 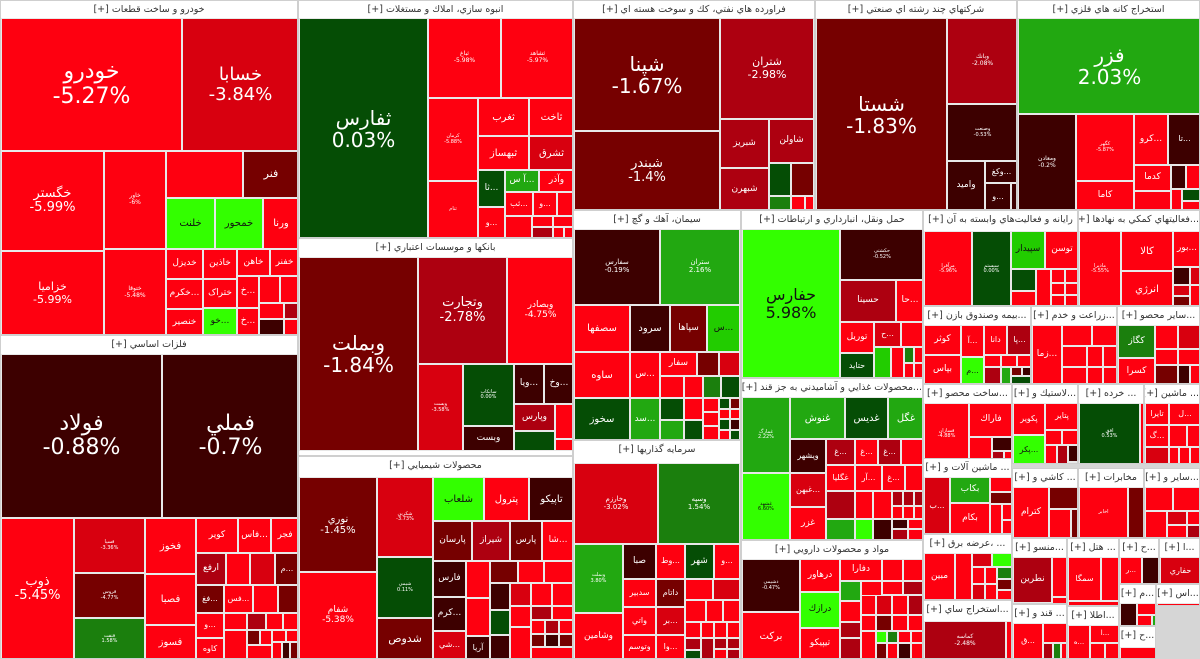 What do you see at coordinates (1139, 547) in the screenshot?
I see `sector-title-expand: ...ح [+]` at bounding box center [1139, 547].